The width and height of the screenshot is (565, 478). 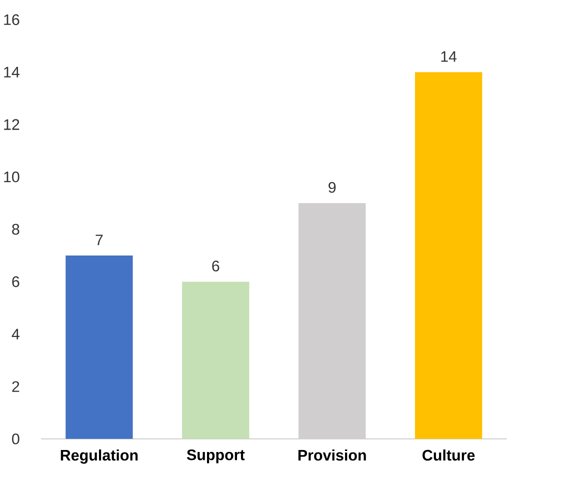 What do you see at coordinates (12, 19) in the screenshot?
I see `y-tick-label: 16` at bounding box center [12, 19].